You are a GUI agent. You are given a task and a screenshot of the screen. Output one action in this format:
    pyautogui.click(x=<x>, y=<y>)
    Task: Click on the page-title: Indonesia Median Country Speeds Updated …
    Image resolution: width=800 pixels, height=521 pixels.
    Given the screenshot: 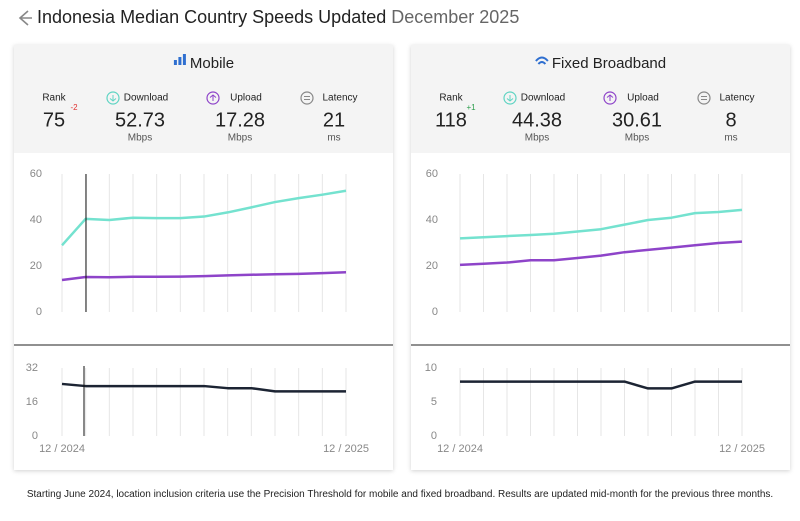 What is the action you would take?
    pyautogui.click(x=278, y=17)
    